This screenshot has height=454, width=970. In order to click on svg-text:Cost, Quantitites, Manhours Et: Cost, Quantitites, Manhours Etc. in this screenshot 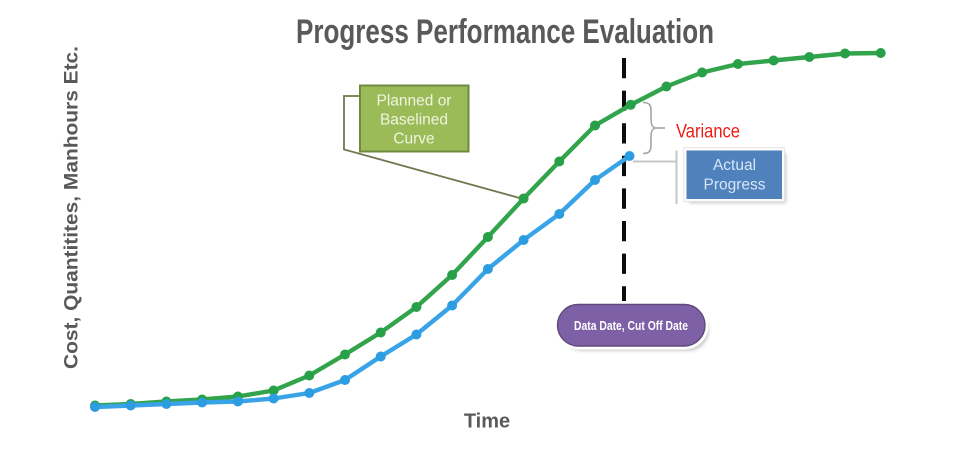, I will do `click(72, 207)`.